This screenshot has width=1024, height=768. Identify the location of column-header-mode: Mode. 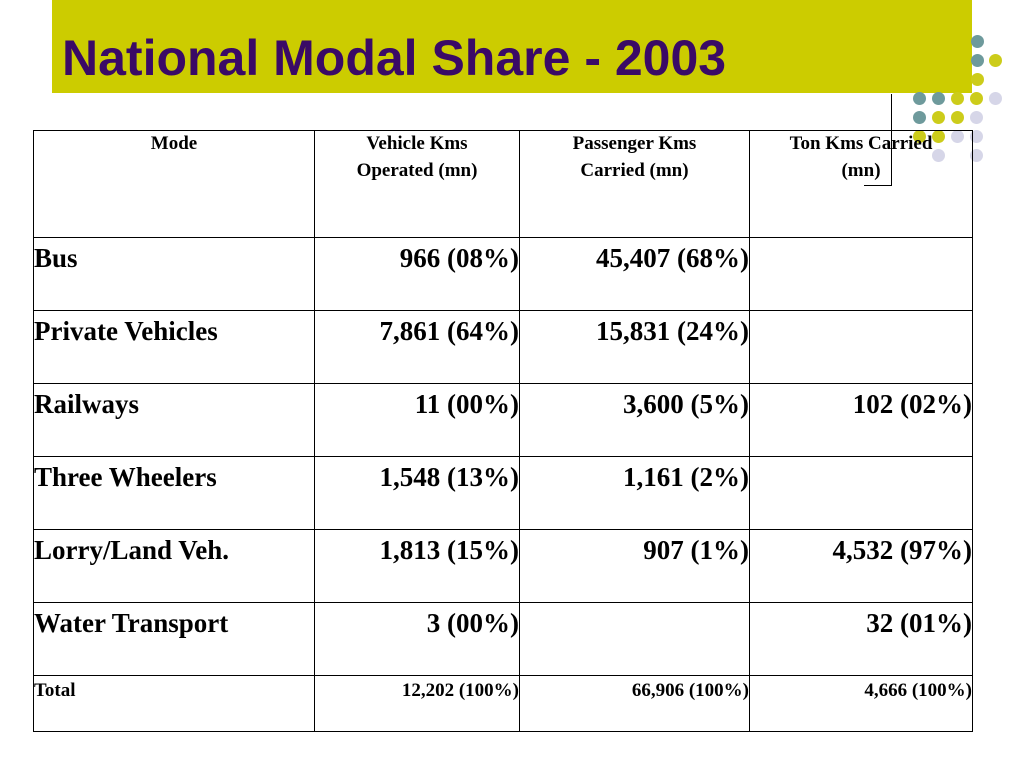
(174, 184).